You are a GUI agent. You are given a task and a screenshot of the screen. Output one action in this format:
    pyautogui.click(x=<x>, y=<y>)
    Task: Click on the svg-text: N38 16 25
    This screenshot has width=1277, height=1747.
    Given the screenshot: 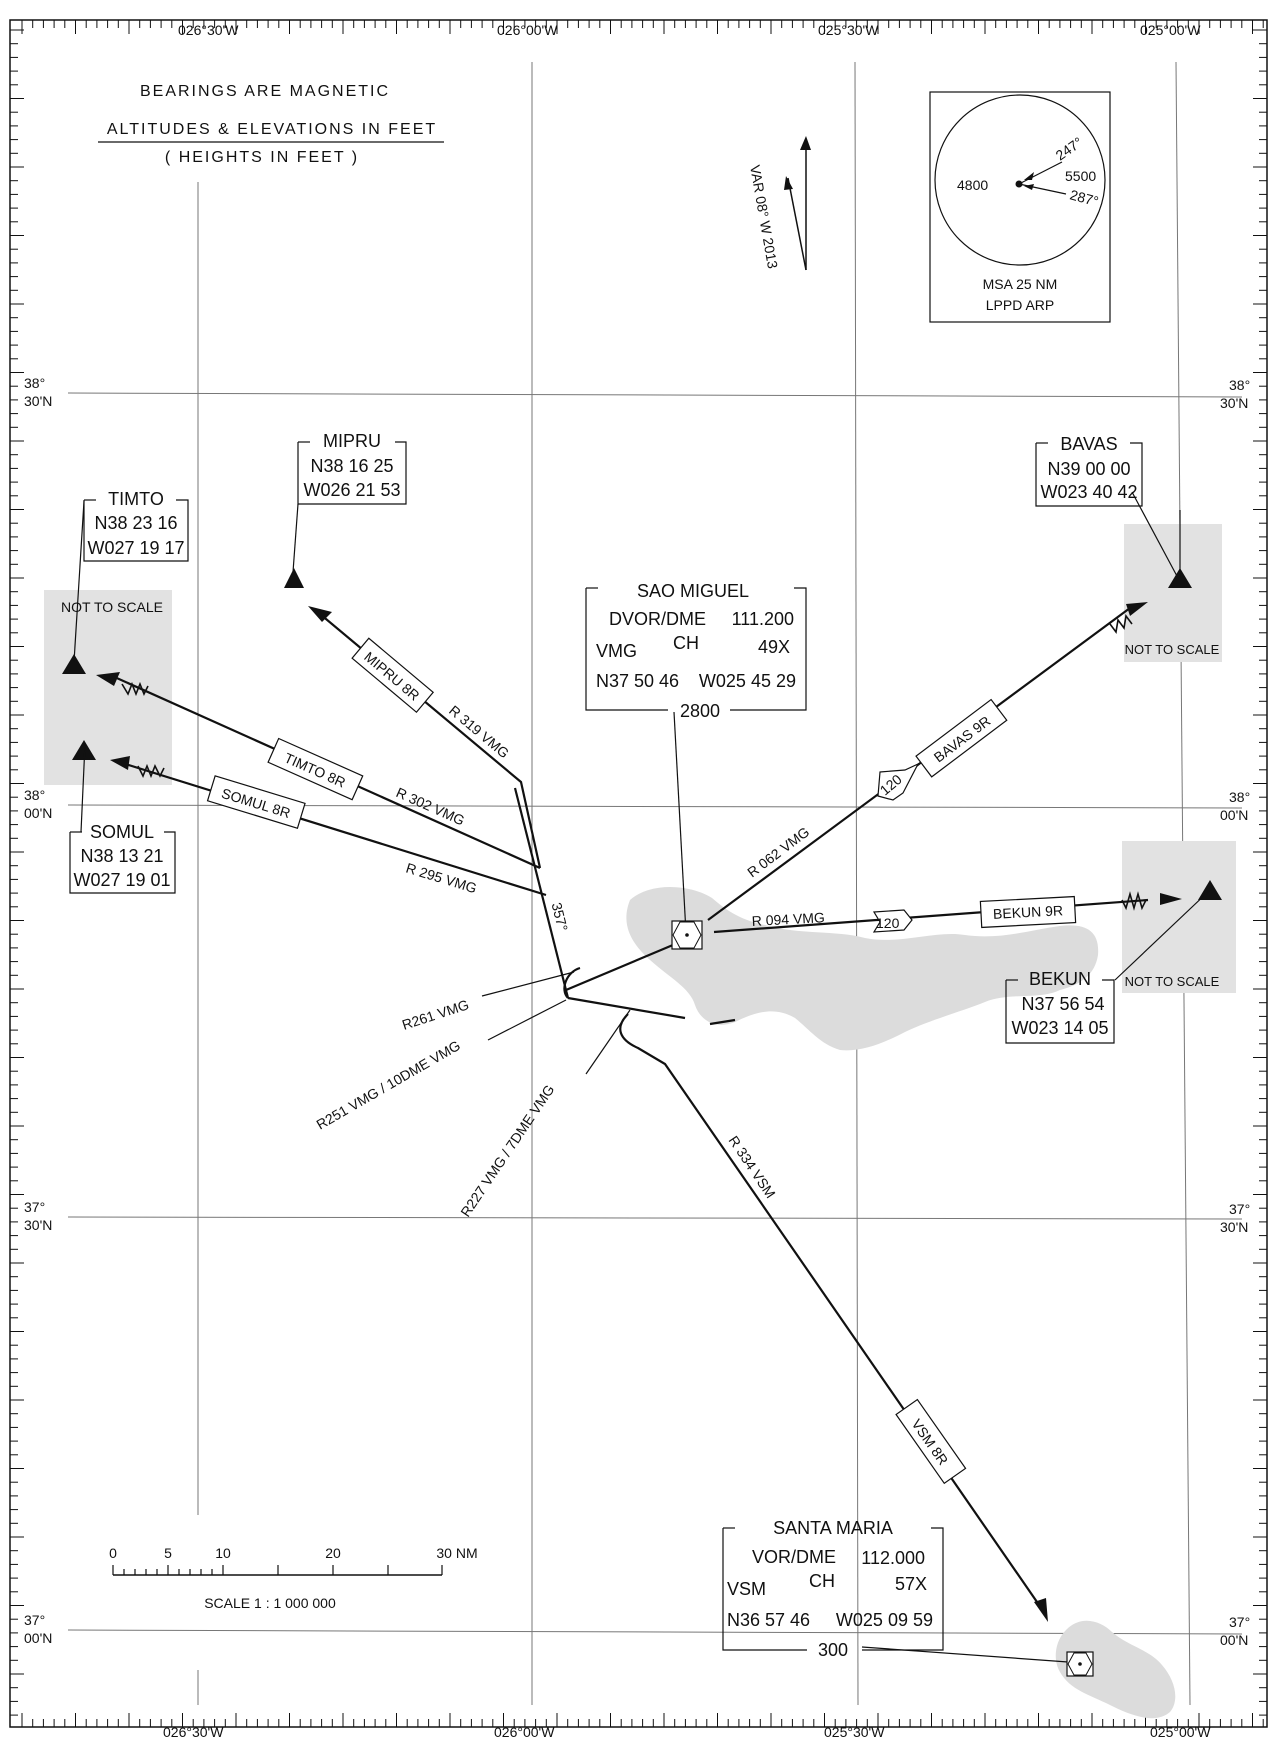 What is the action you would take?
    pyautogui.click(x=351, y=466)
    